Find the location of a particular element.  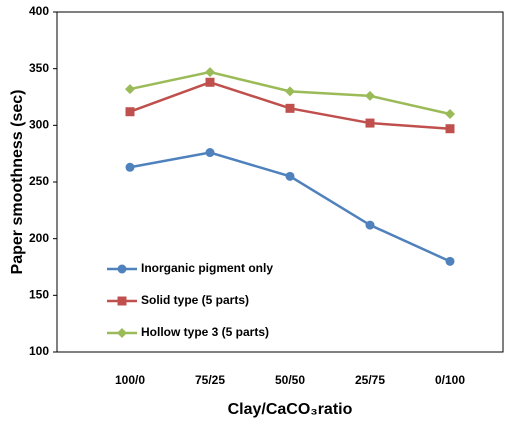

x-tick-label: 25/75 is located at coordinates (370, 380).